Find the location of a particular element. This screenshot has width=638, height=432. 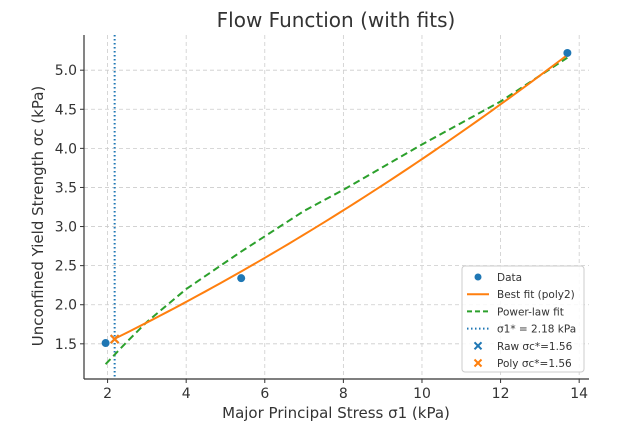

legend-power-law-fit: Power-law fit is located at coordinates (515, 312).